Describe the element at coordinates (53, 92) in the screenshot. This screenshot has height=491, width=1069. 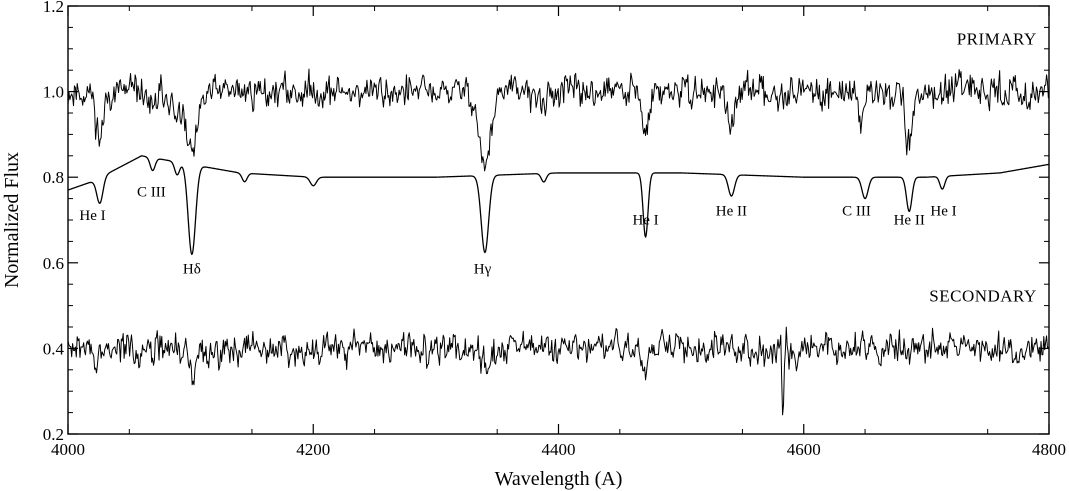
I see `y-tick-label: 1.0` at that location.